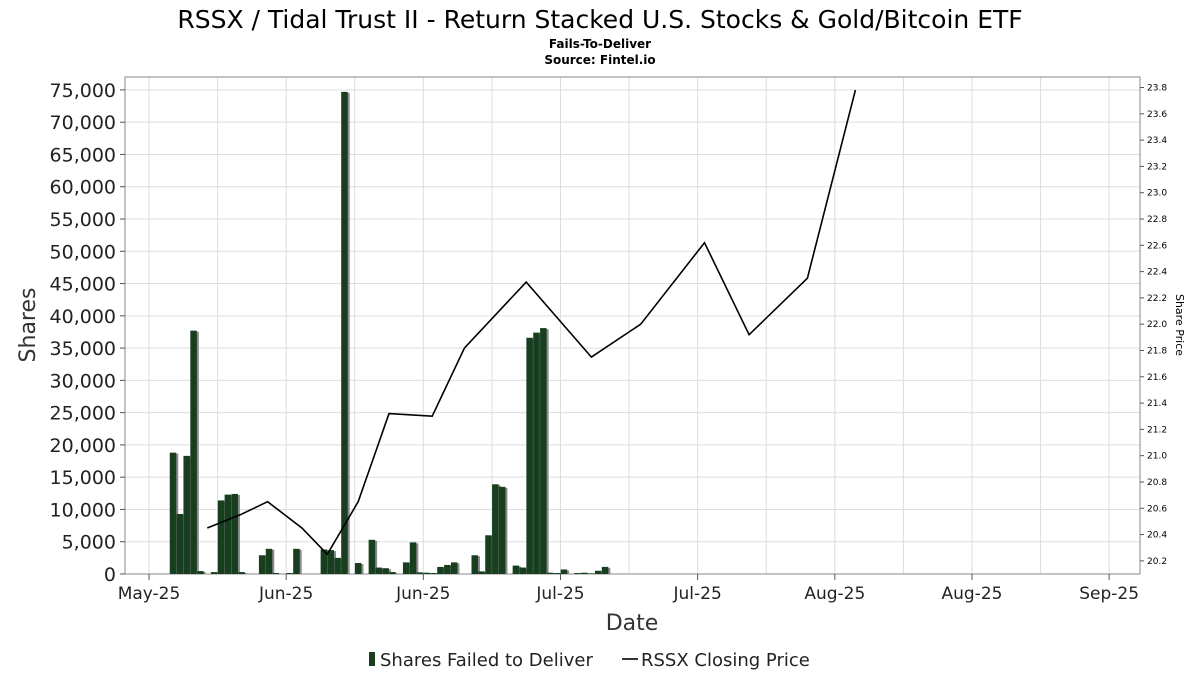 The width and height of the screenshot is (1200, 675). I want to click on y-tick-label: 25,000, so click(83, 414).